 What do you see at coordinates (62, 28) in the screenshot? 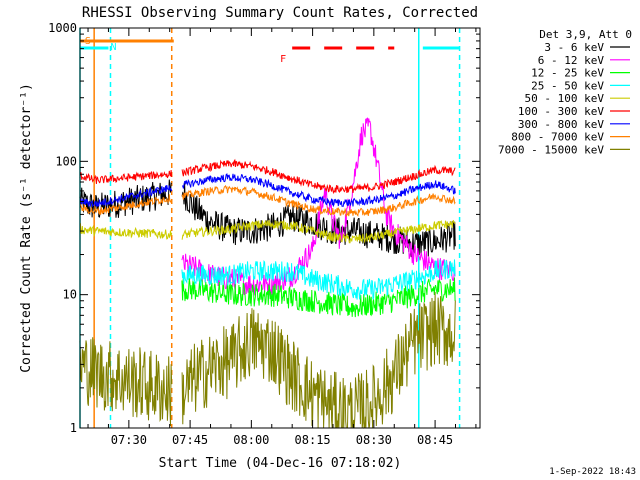
I see `y-tick-label: 1000` at bounding box center [62, 28].